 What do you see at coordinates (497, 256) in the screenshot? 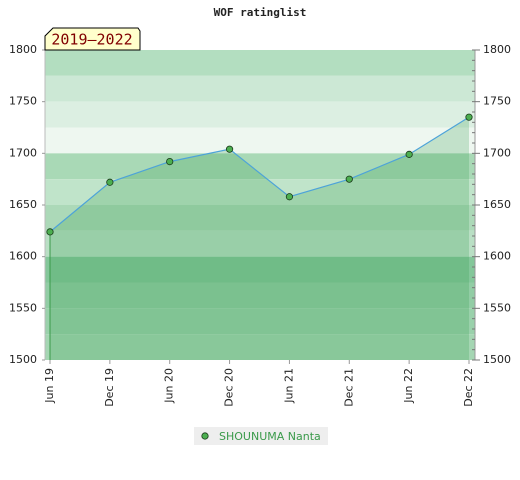
I see `y2-tick-label: 1600` at bounding box center [497, 256].